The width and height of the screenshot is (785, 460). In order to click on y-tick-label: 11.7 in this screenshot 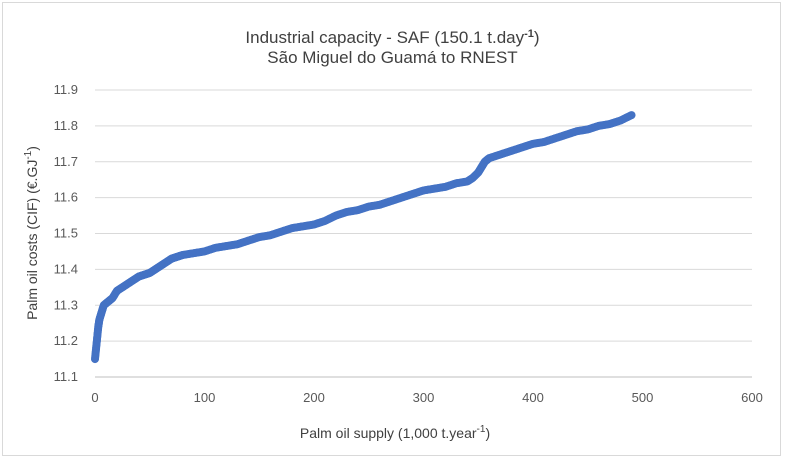, I will do `click(66, 161)`.